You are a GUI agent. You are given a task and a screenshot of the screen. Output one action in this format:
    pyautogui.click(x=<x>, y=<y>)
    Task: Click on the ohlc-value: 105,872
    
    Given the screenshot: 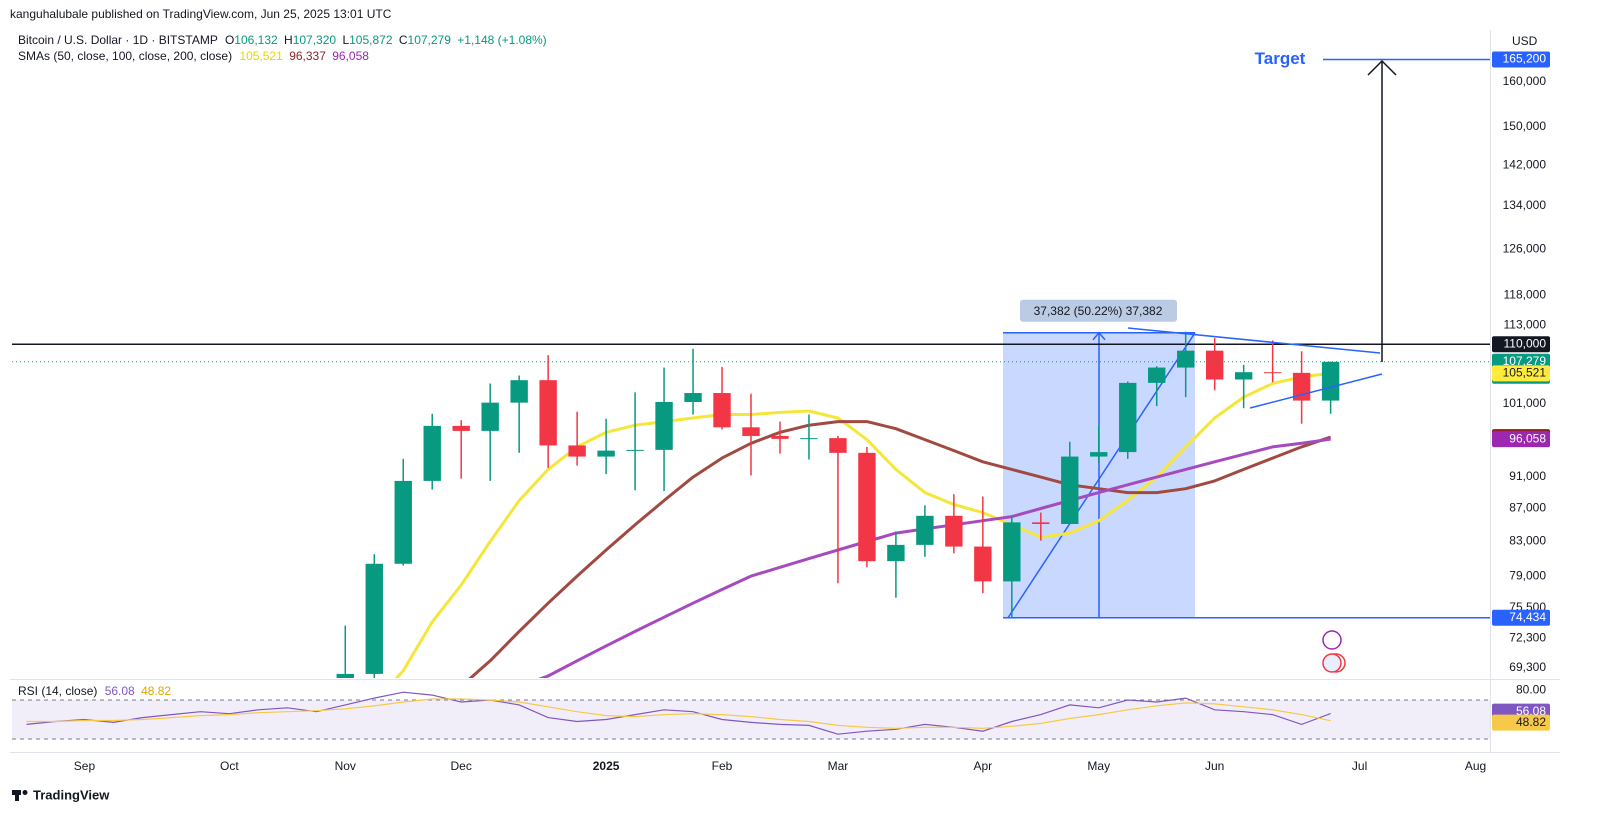 What is the action you would take?
    pyautogui.click(x=371, y=40)
    